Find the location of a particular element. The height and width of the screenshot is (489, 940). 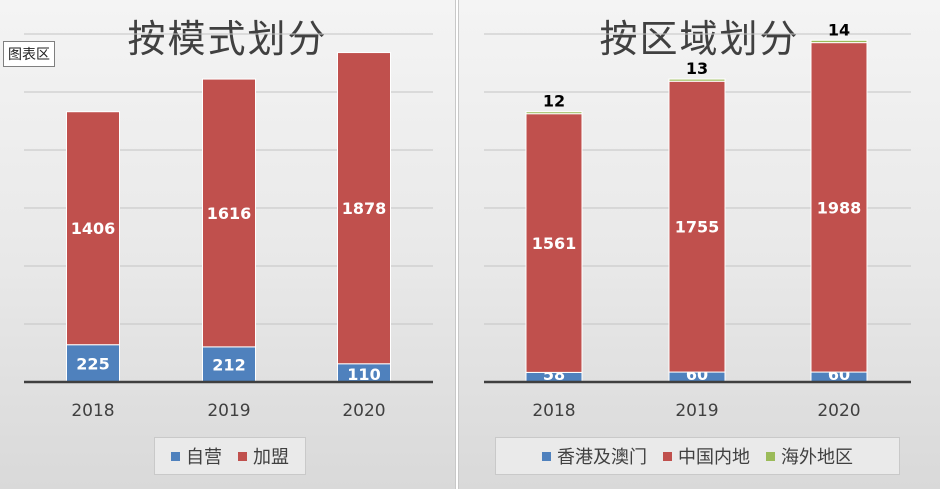

legend-item: 海外地区 is located at coordinates (809, 456).